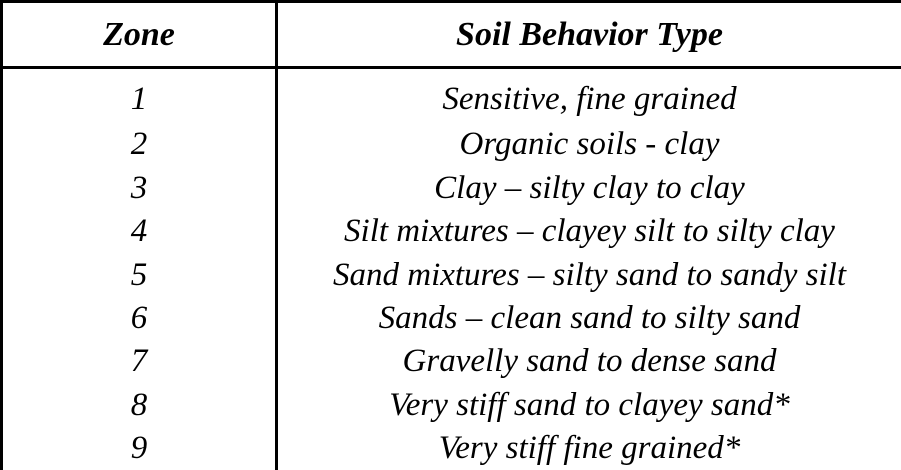  I want to click on zone-cell: 6, so click(139, 317).